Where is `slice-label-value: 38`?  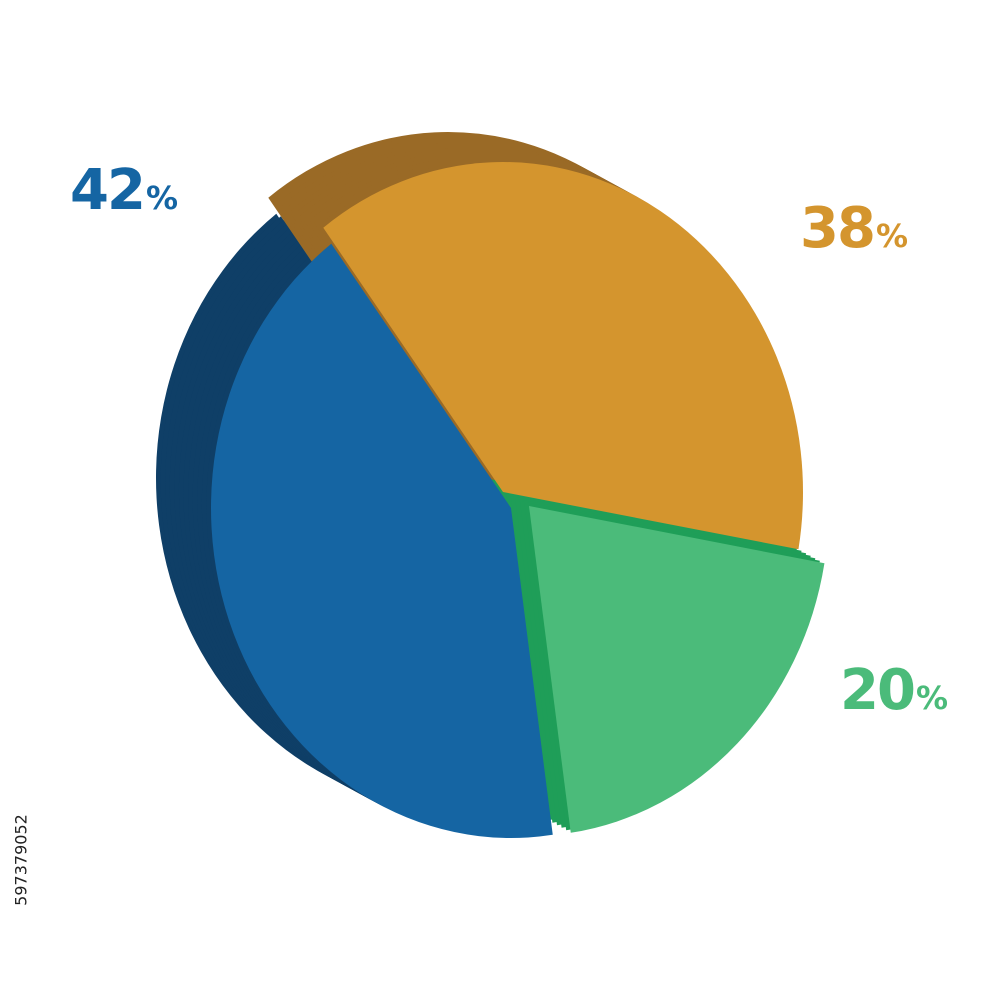
slice-label-value: 38 is located at coordinates (838, 228).